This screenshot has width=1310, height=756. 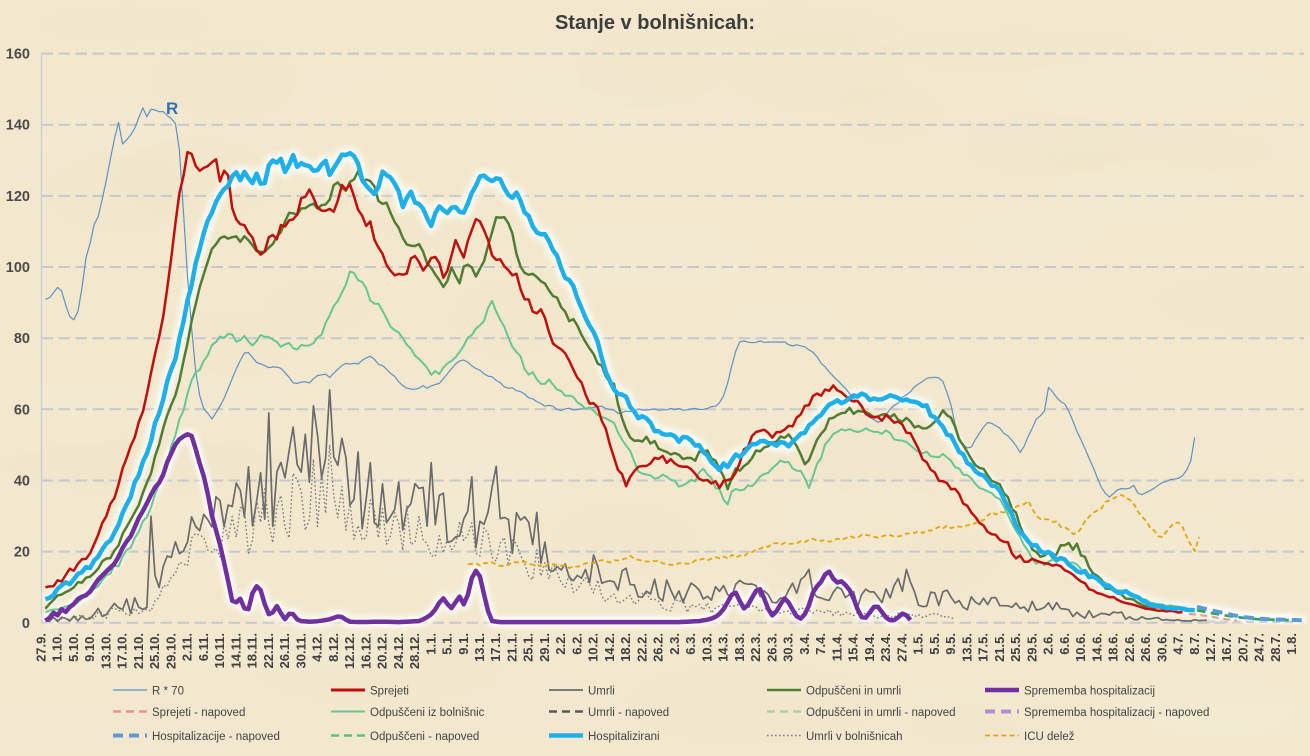 I want to click on svg-text:Sprememba hospitalizacij - nap: Sprememba hospitalizacij - napoved, so click(x=1116, y=713).